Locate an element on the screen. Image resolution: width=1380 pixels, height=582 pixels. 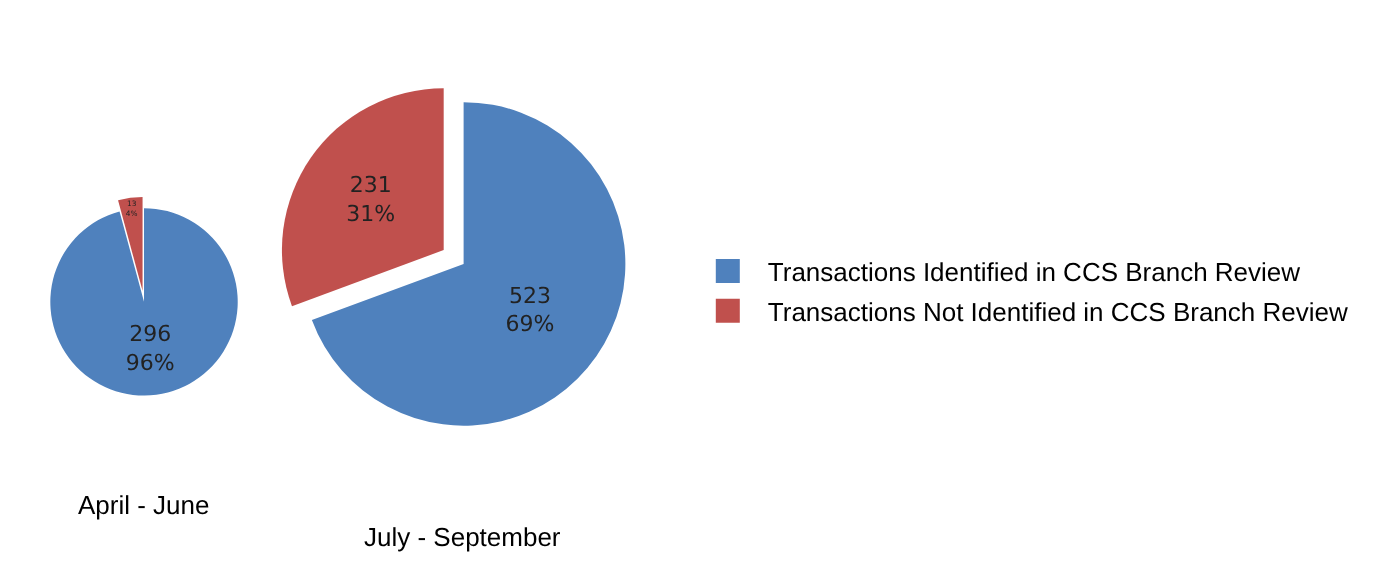
text: April - June is located at coordinates (144, 505).